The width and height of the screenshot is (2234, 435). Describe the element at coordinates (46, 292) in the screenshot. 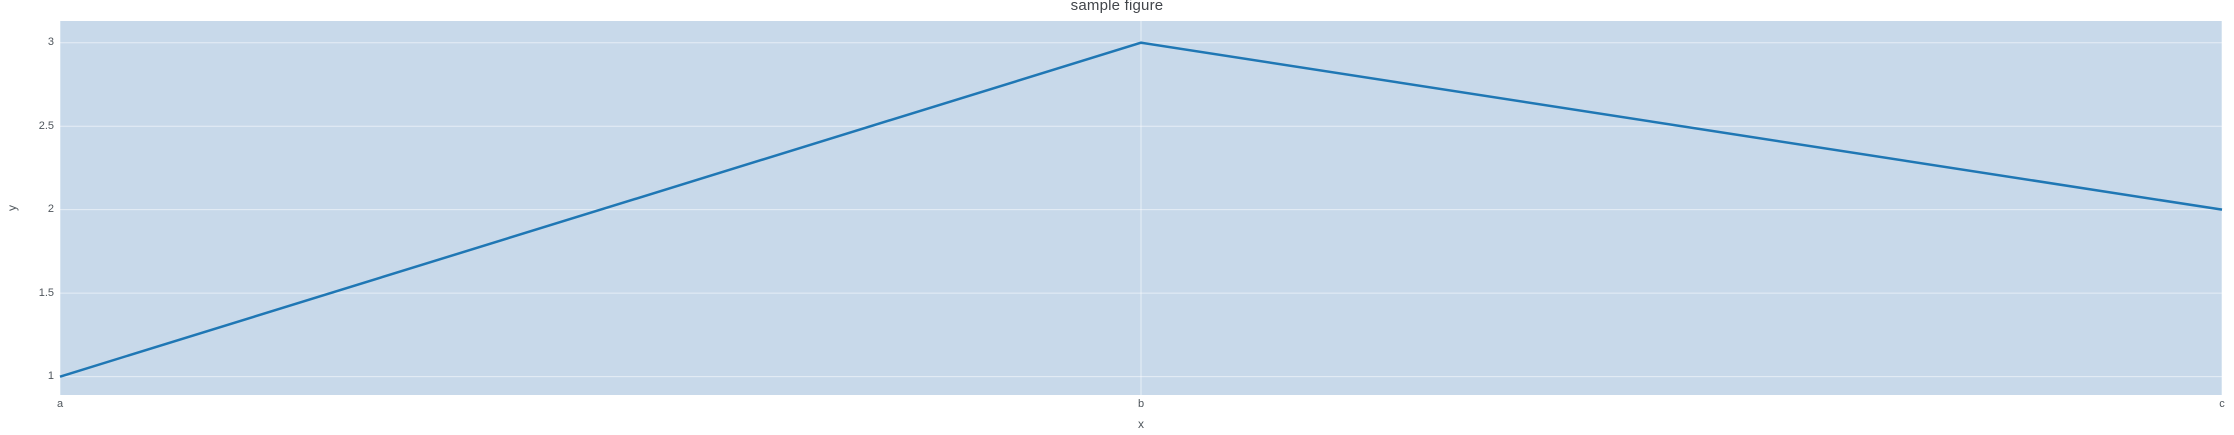

I see `y-tick-label: 1.5` at that location.